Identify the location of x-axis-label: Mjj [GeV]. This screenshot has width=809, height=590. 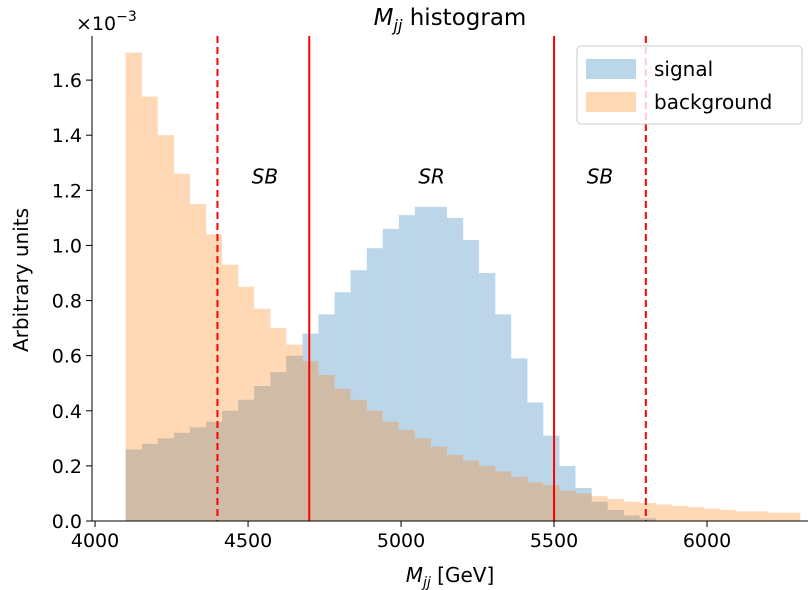
(450, 576).